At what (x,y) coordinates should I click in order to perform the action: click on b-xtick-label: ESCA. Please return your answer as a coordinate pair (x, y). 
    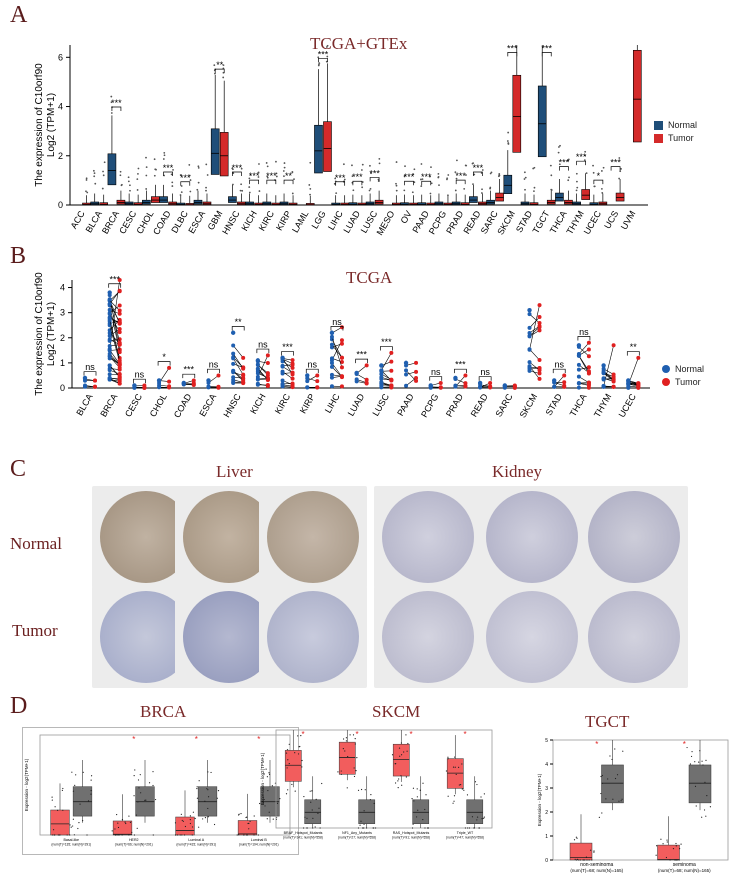
    Looking at the image, I should click on (207, 405).